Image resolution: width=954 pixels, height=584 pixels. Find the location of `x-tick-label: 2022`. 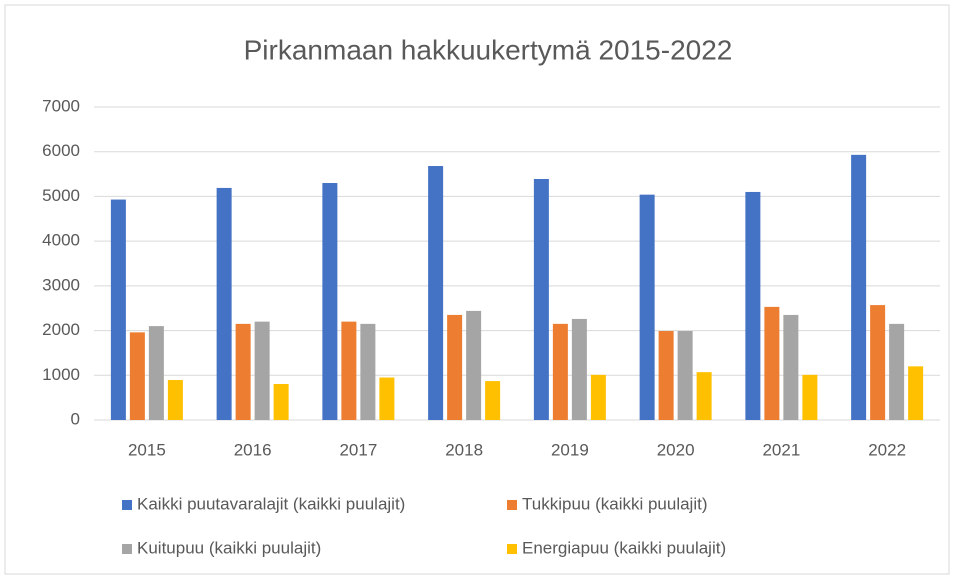

x-tick-label: 2022 is located at coordinates (887, 449).